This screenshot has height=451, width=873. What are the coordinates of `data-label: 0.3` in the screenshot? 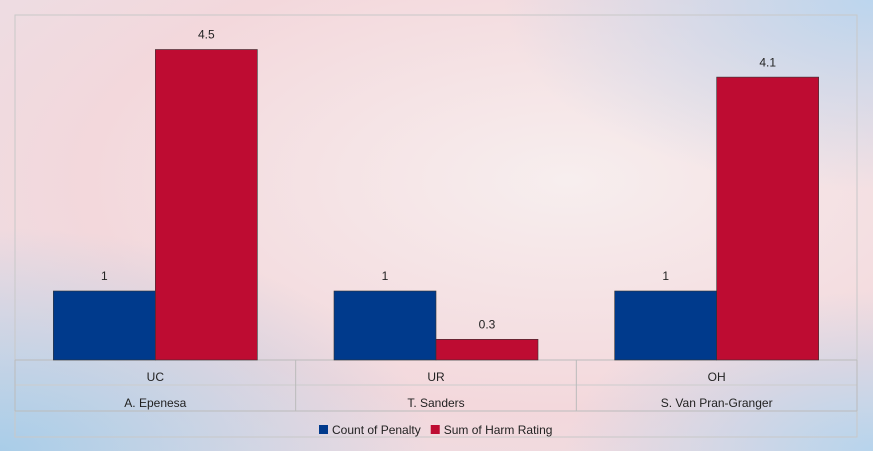 It's located at (487, 324).